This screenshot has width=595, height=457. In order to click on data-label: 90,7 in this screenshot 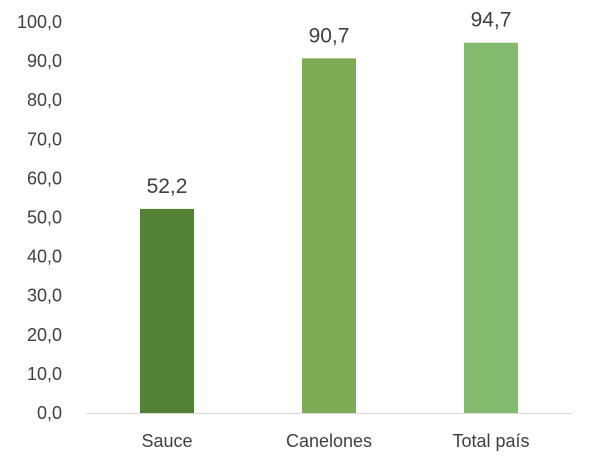, I will do `click(329, 35)`.